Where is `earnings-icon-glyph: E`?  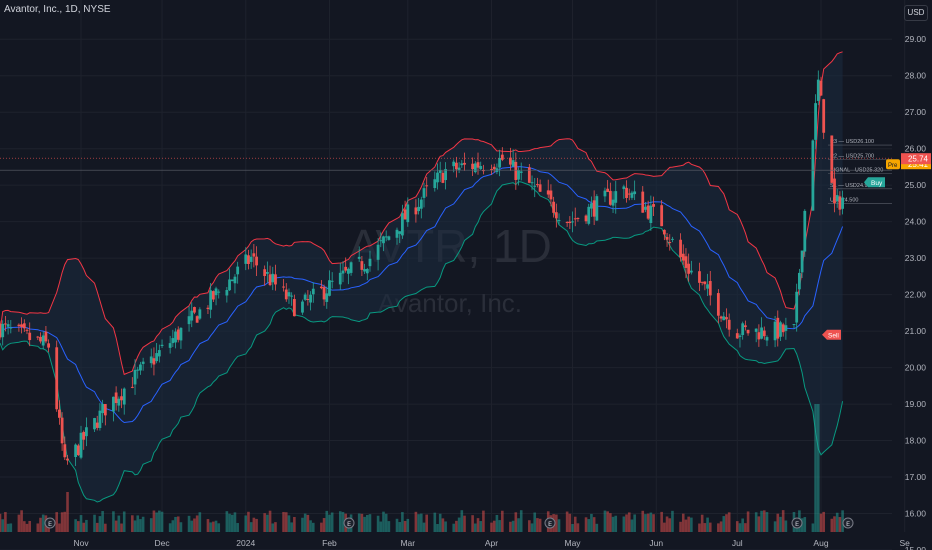
earnings-icon-glyph: E is located at coordinates (50, 524).